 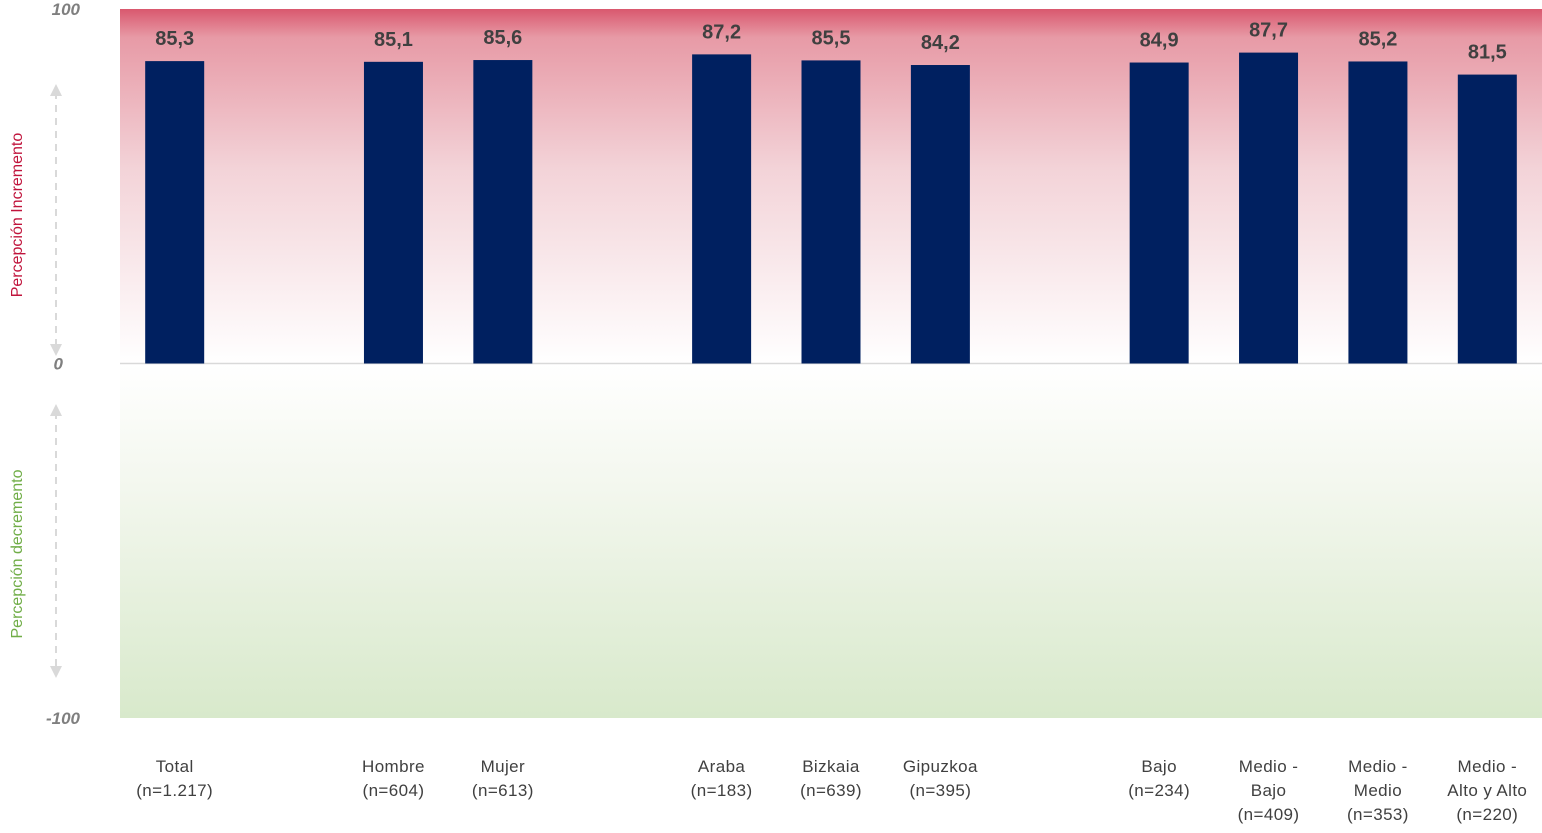 What do you see at coordinates (502, 38) in the screenshot?
I see `data-label-2: 85,6` at bounding box center [502, 38].